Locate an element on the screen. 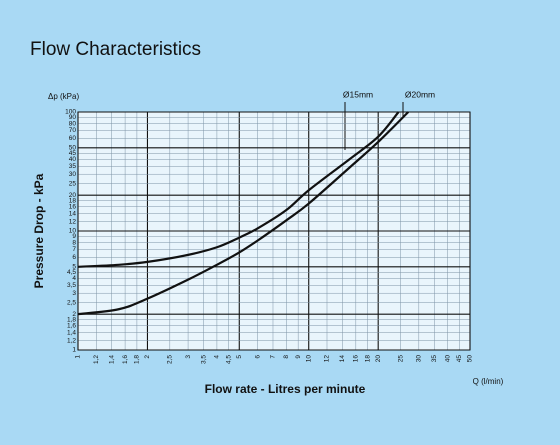 This screenshot has width=560, height=445. y-tick-label: 18 is located at coordinates (73, 200).